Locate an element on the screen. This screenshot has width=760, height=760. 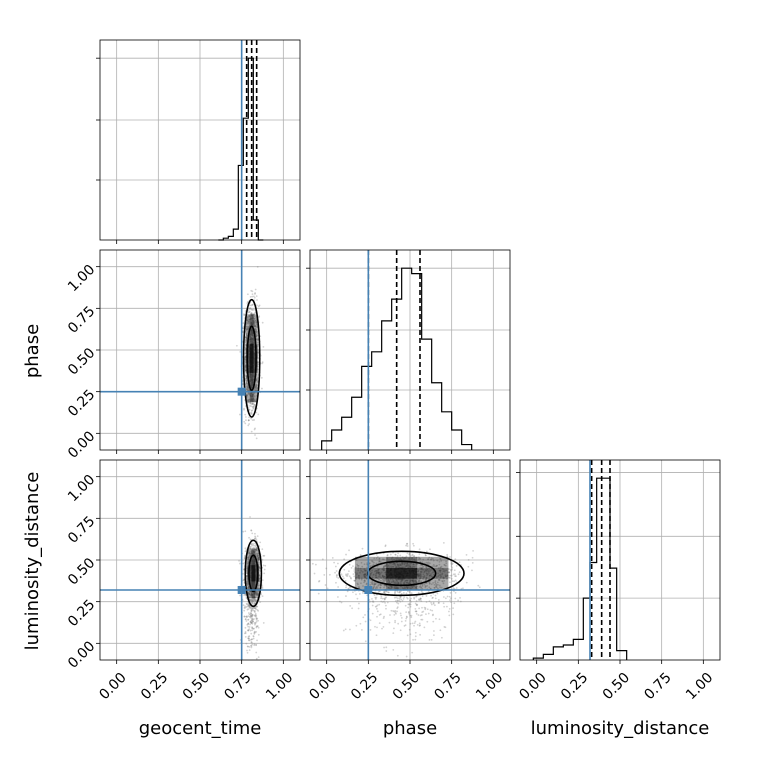
p21-xticklabel-4: 1.00 is located at coordinates (489, 686).